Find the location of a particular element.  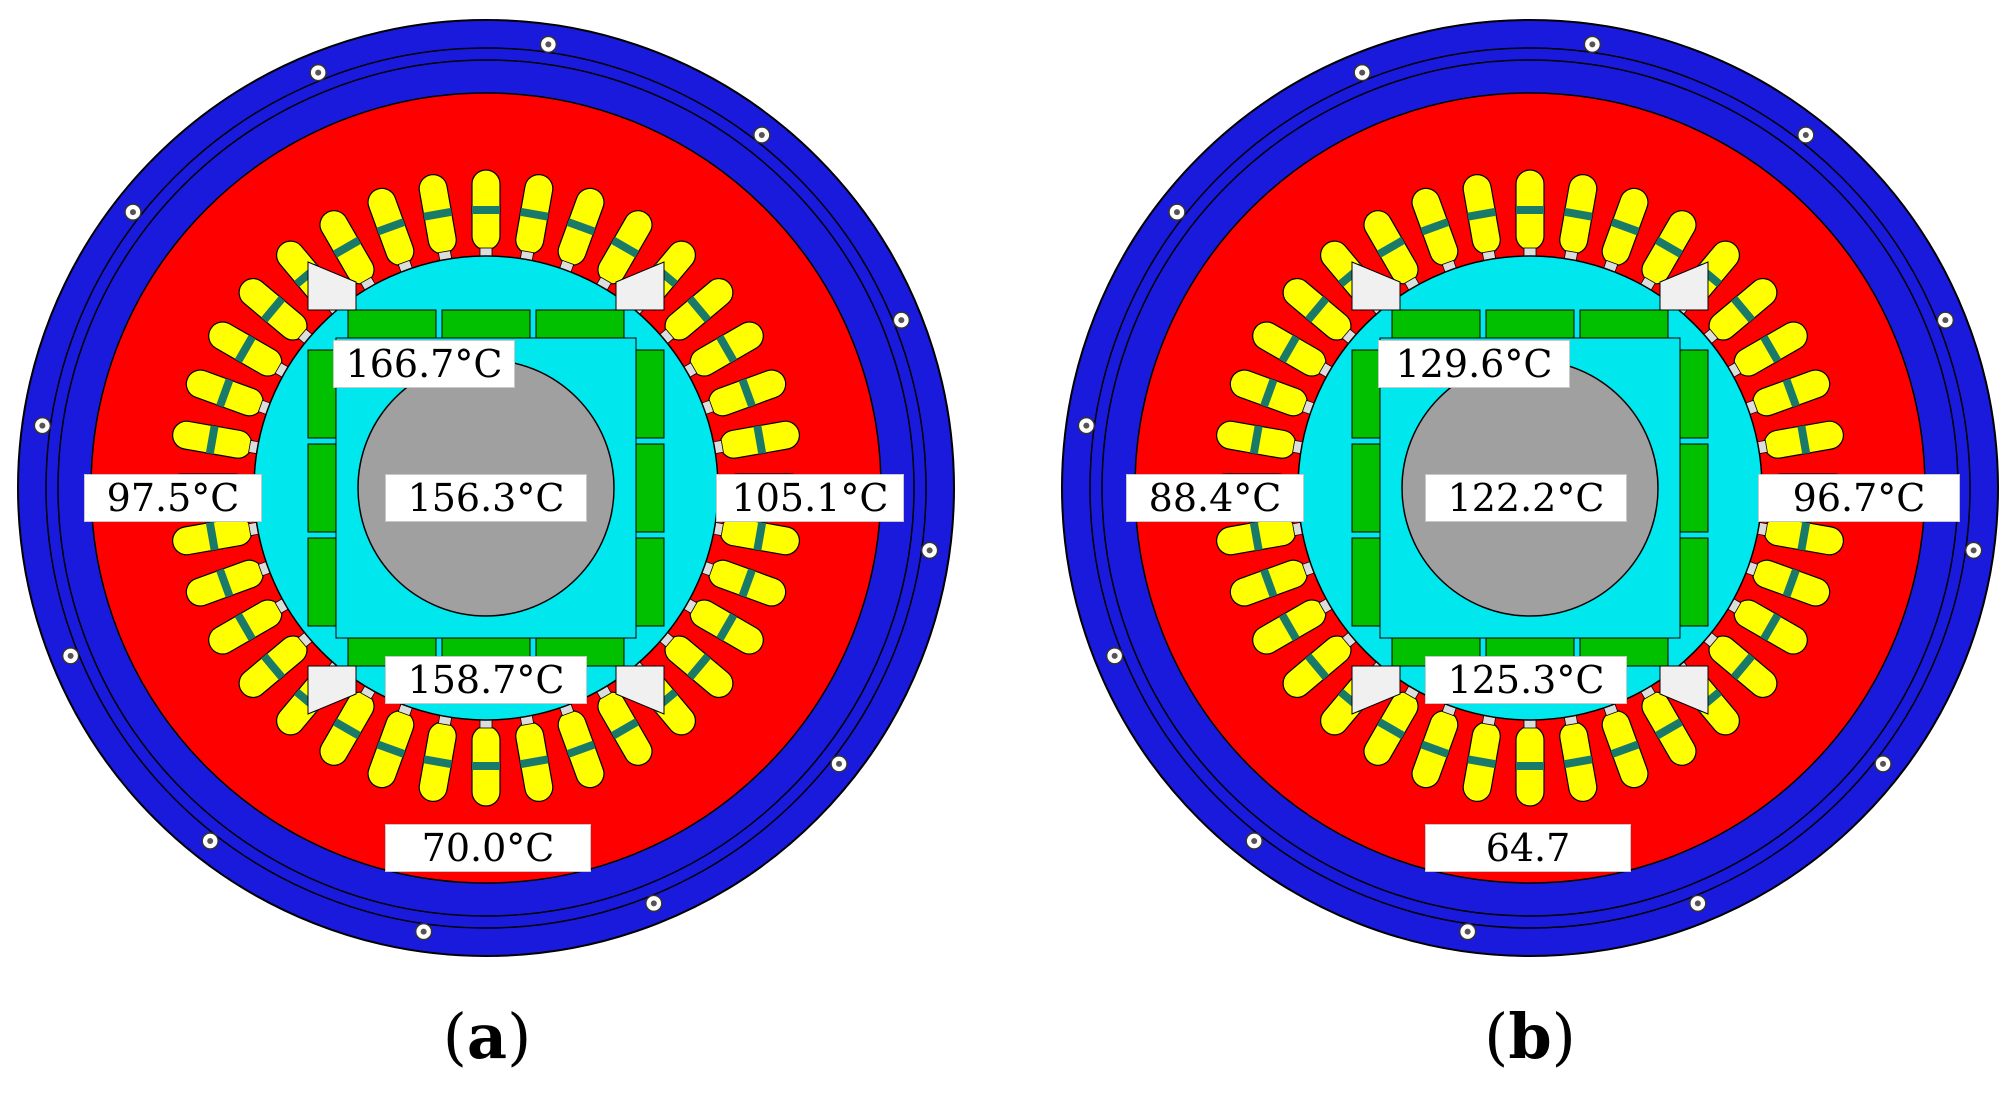

rotor-core-outline is located at coordinates (486, 488).